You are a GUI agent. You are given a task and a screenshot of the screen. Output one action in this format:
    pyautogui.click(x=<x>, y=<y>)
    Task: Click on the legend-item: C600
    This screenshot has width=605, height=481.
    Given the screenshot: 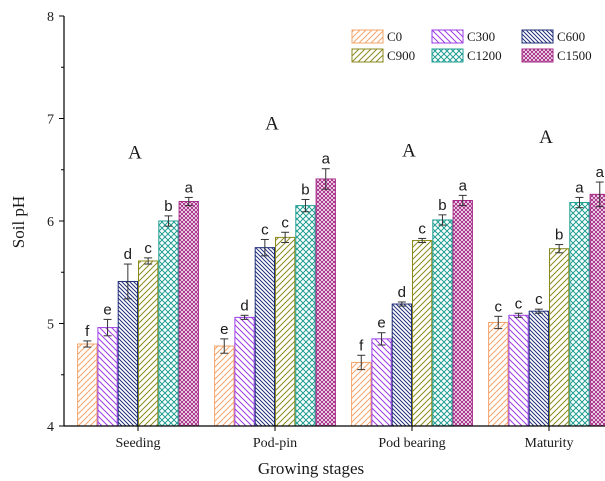 What is the action you would take?
    pyautogui.click(x=553, y=36)
    